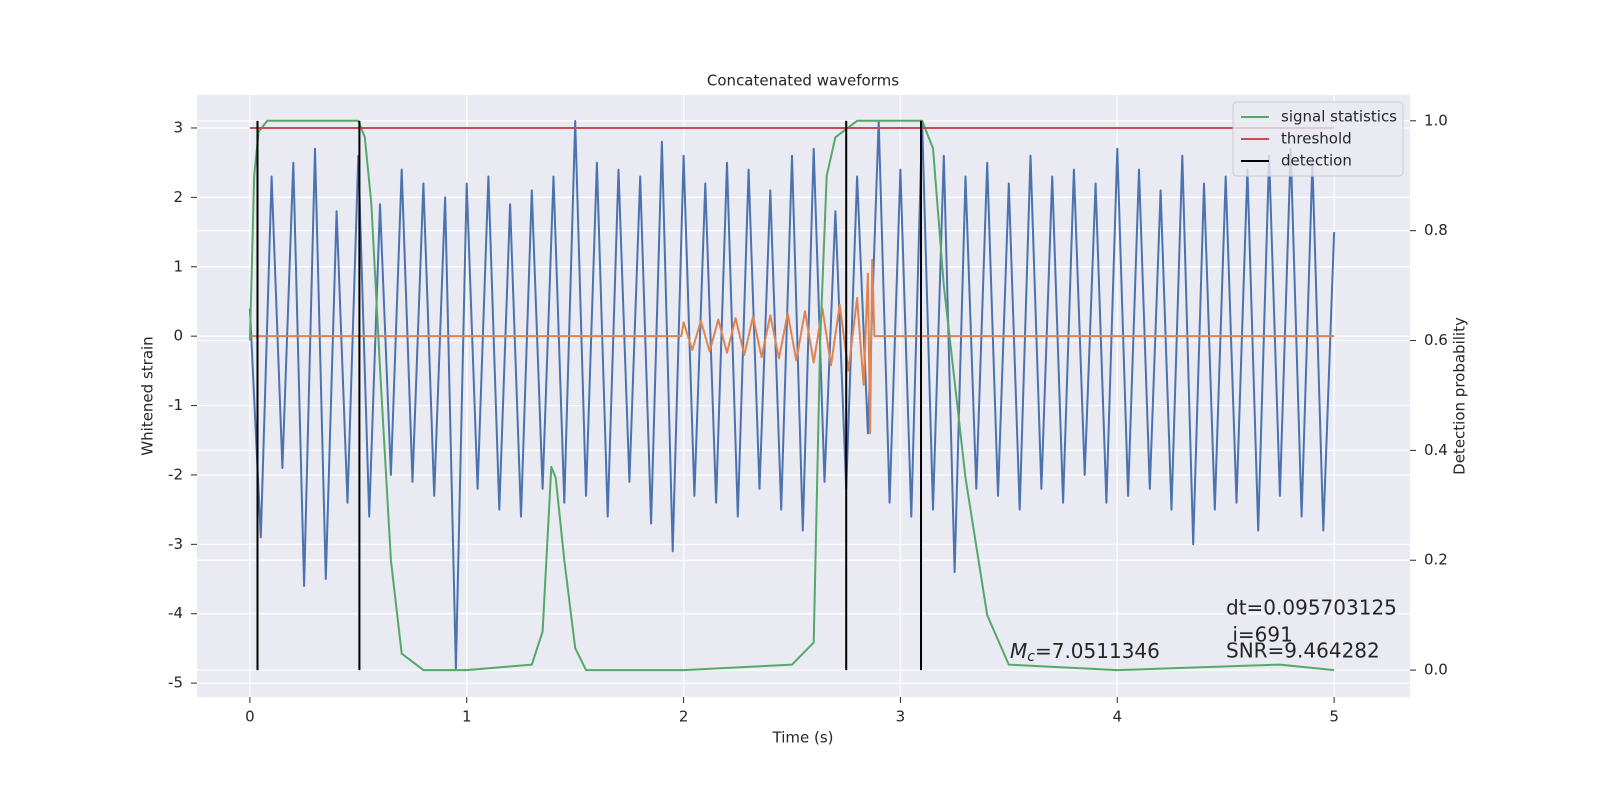 The width and height of the screenshot is (1600, 800). What do you see at coordinates (148, 395) in the screenshot?
I see `y-axis-label: Whitened strain` at bounding box center [148, 395].